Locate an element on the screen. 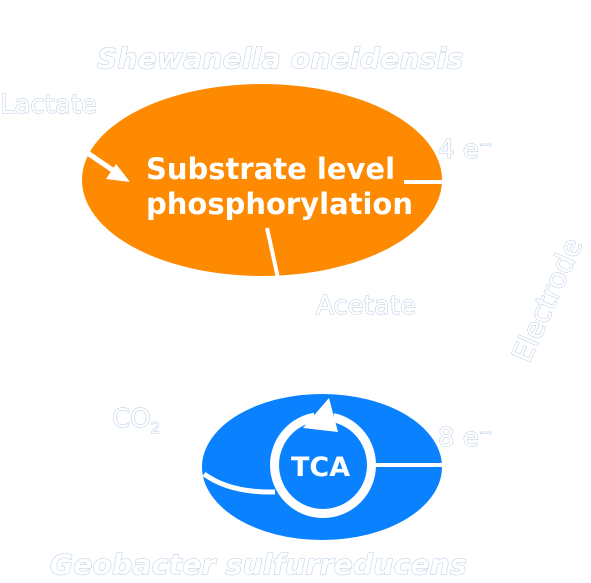  co2-output-line is located at coordinates (239, 483).